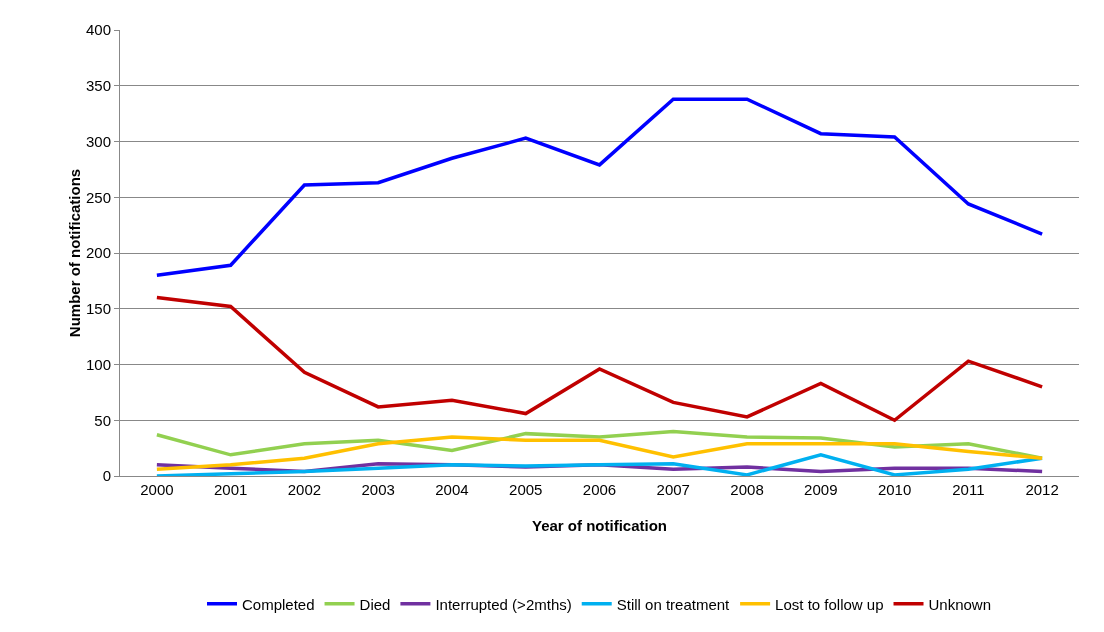  Describe the element at coordinates (1042, 489) in the screenshot. I see `x-tick-label: 2012` at that location.